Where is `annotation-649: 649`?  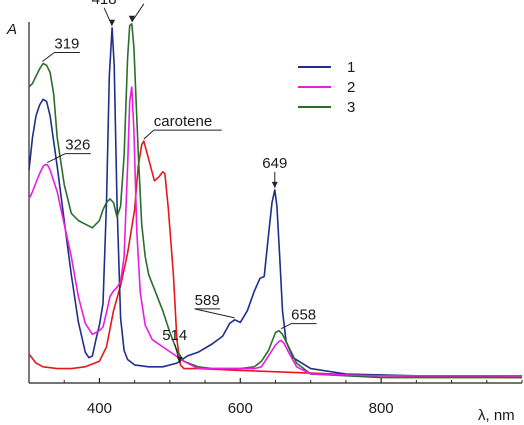 annotation-649: 649 is located at coordinates (274, 163).